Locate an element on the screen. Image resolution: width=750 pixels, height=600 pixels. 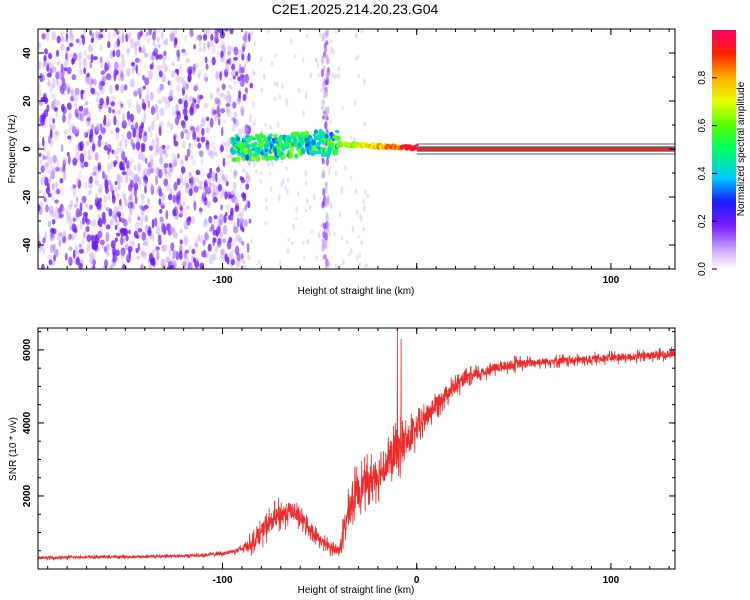
snr-xtick-label: -100 is located at coordinates (222, 580).